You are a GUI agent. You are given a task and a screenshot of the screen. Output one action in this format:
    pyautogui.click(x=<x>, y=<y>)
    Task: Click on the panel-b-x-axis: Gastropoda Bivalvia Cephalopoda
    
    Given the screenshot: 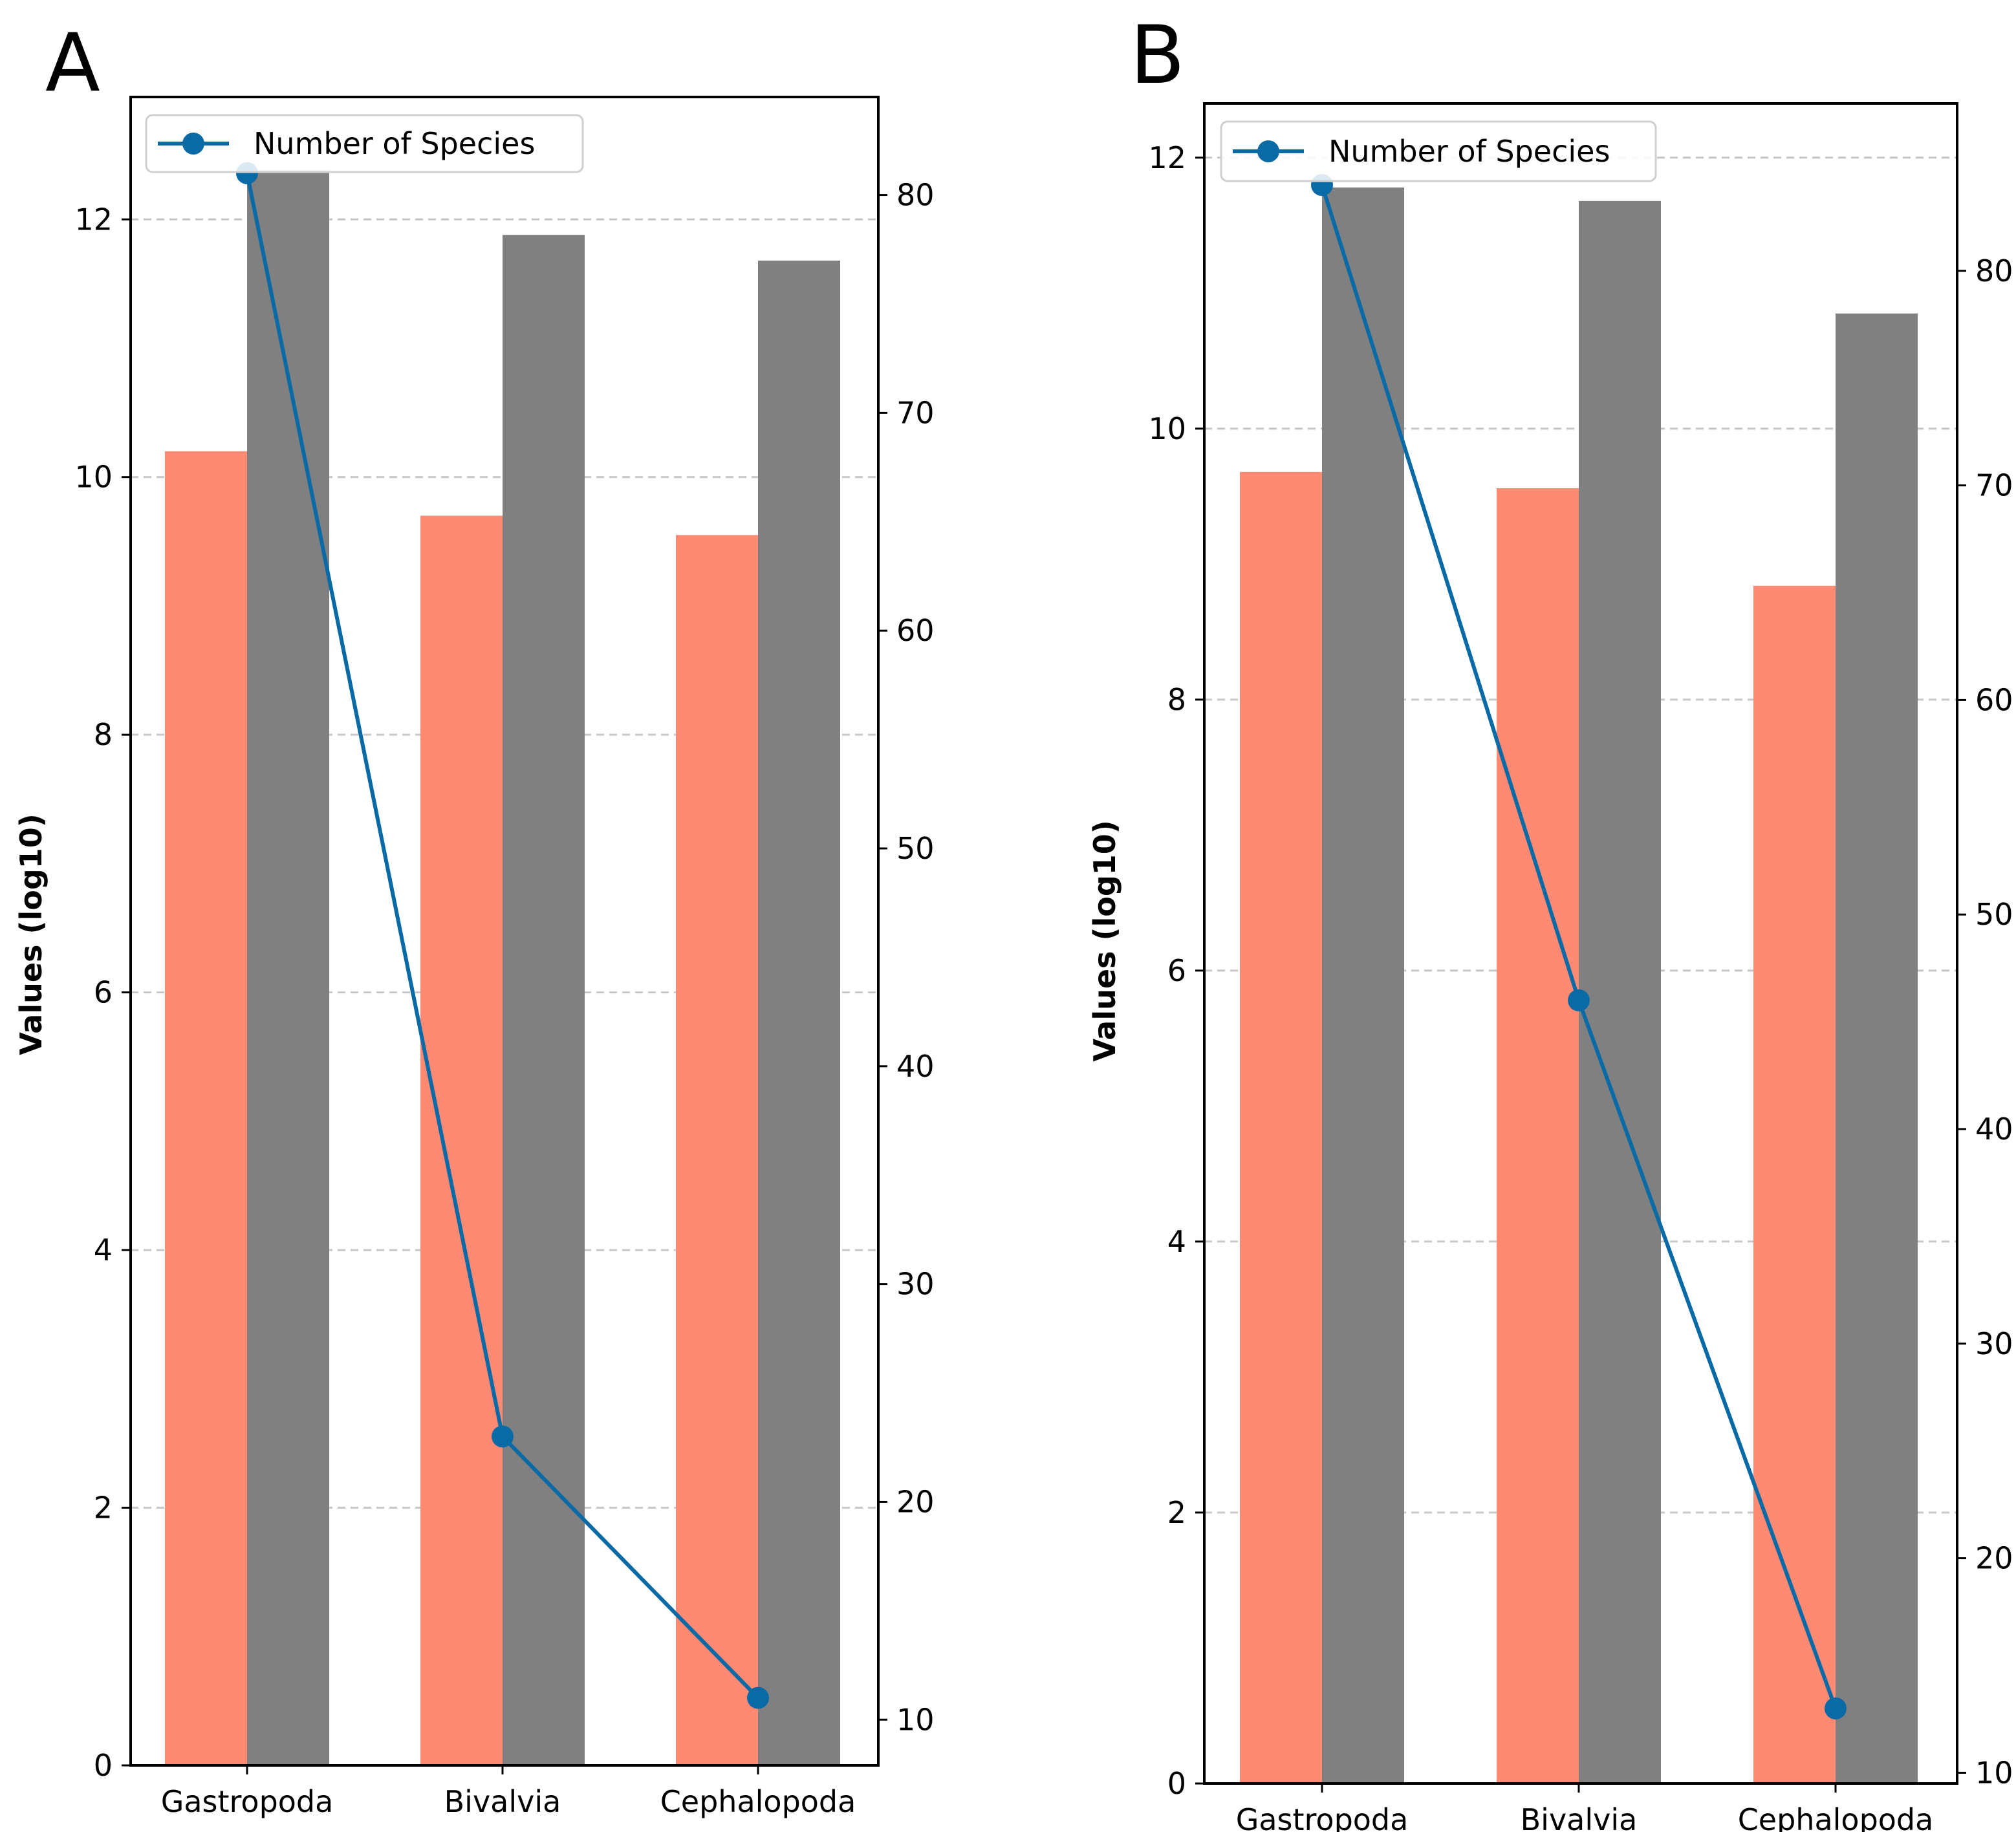 What is the action you would take?
    pyautogui.click(x=1585, y=1808)
    